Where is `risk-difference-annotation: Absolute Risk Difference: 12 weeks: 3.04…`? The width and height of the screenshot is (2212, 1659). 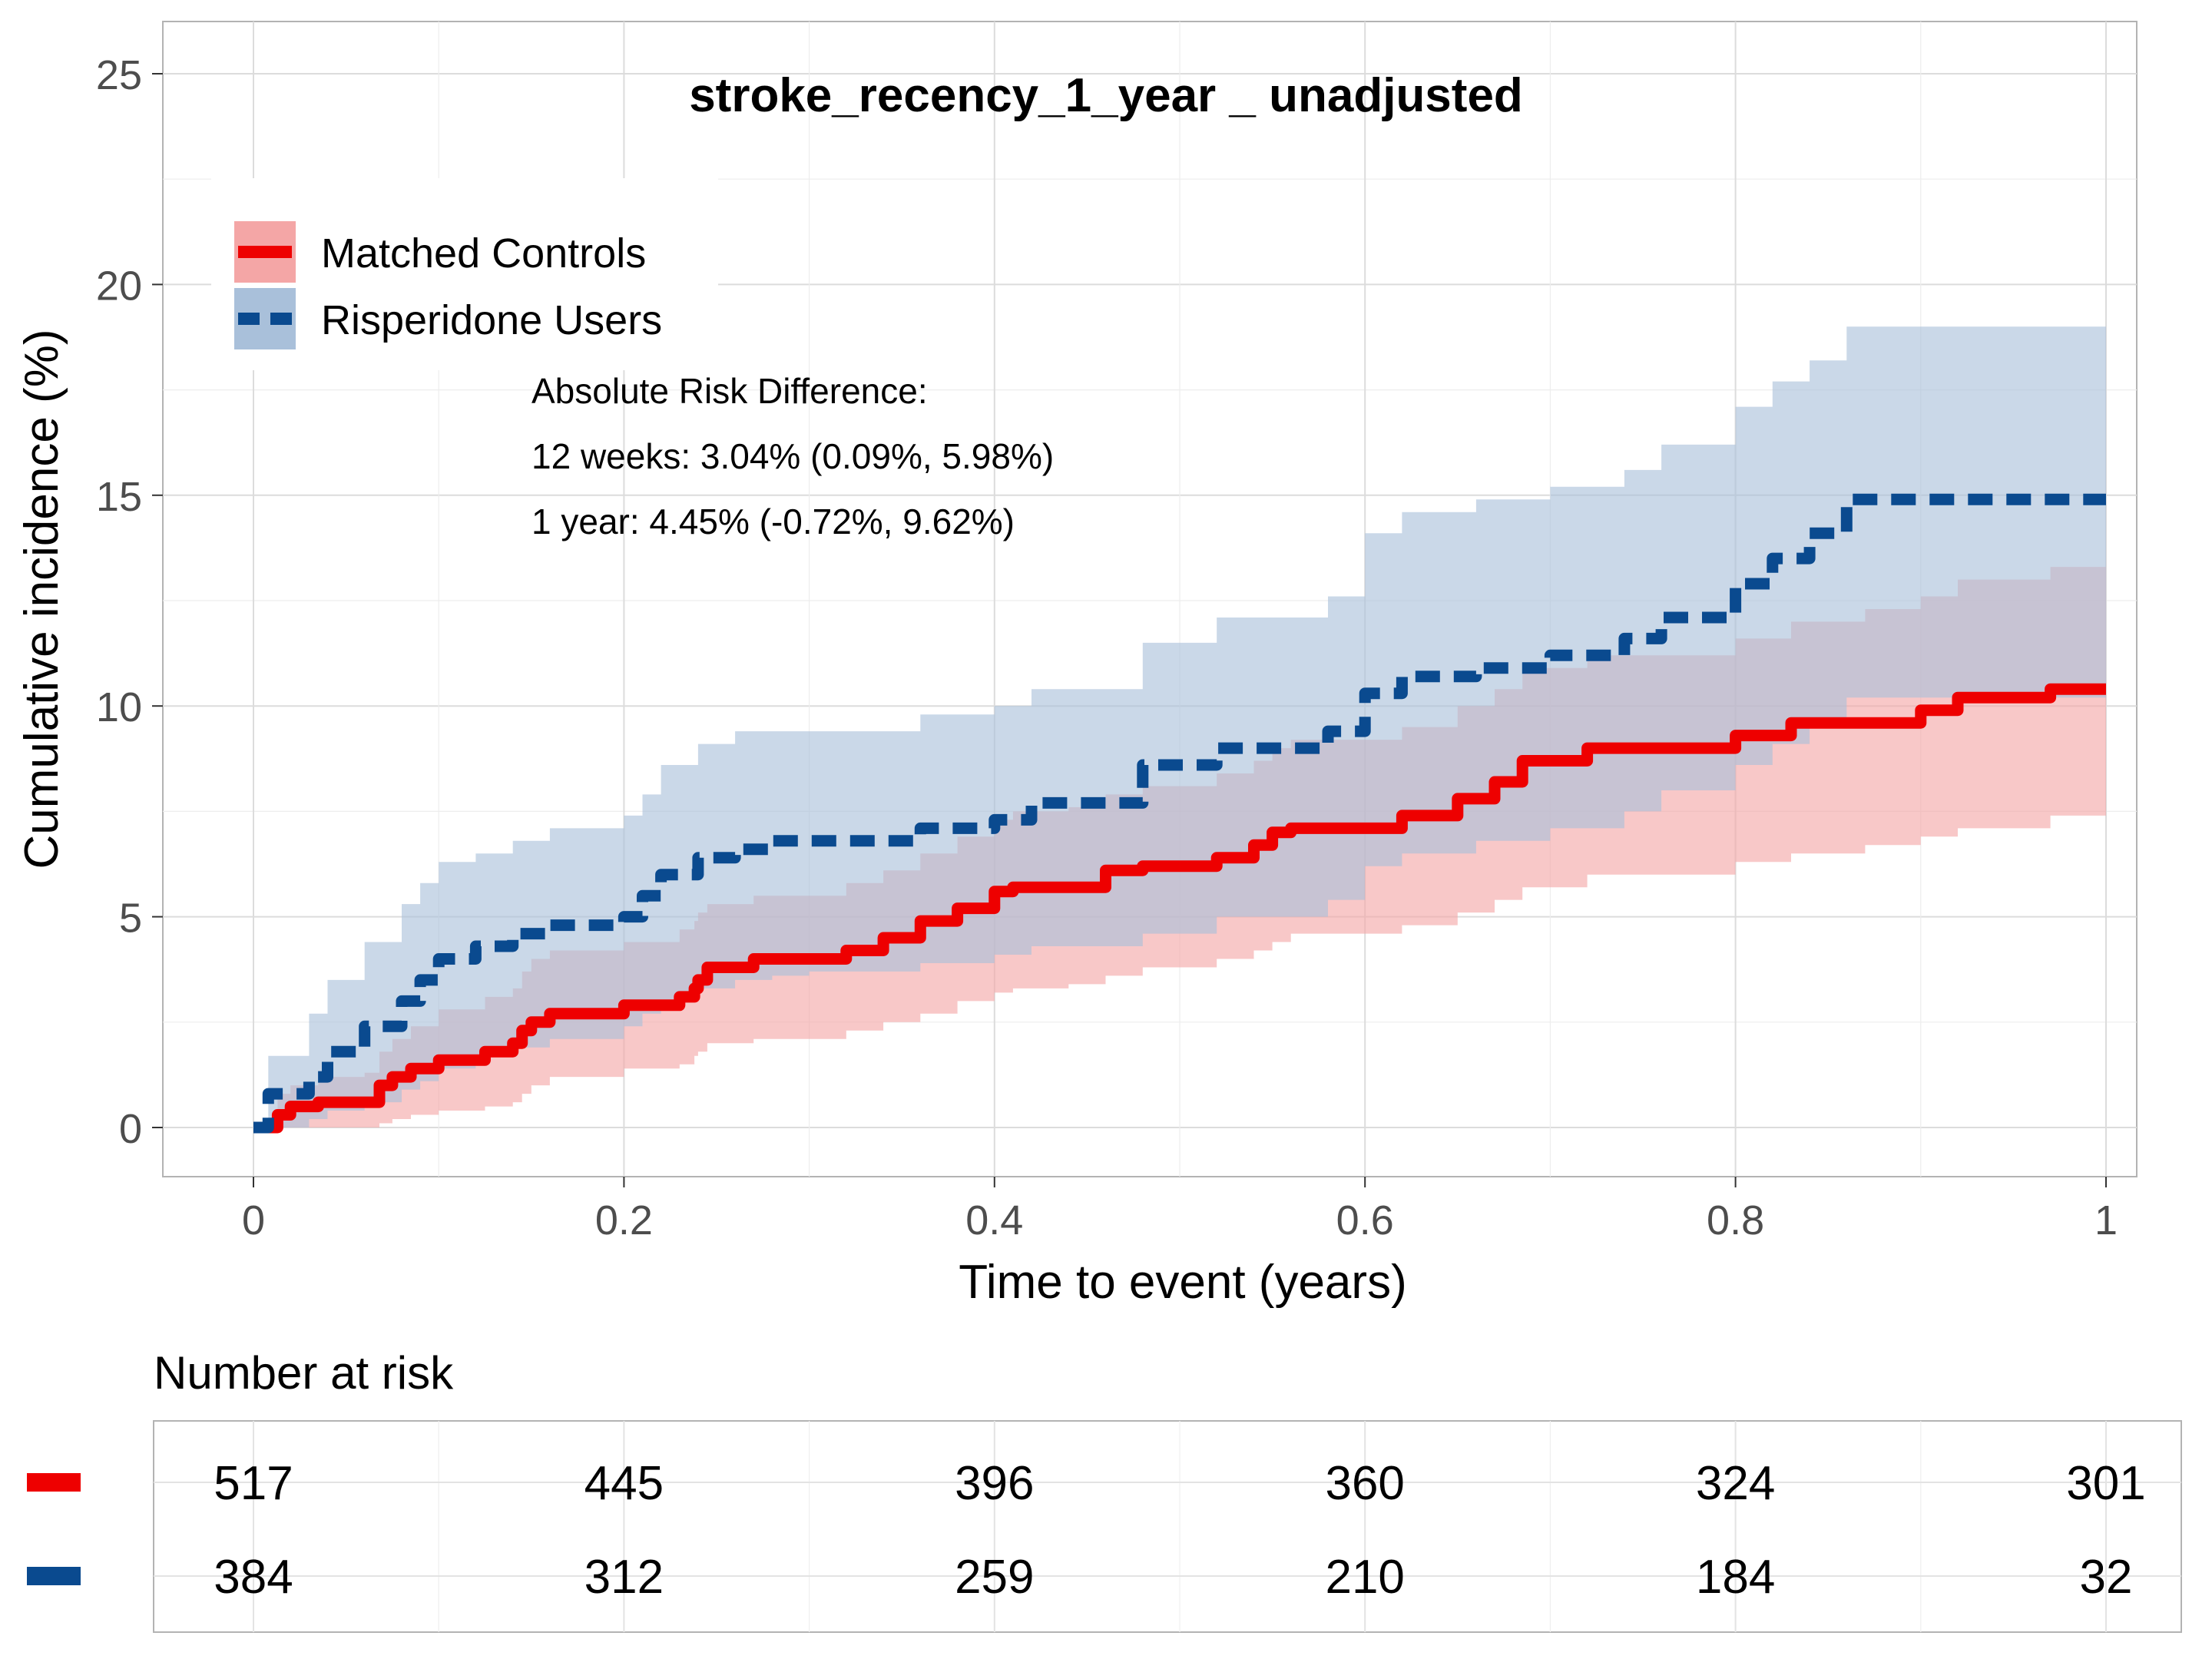
risk-difference-annotation: Absolute Risk Difference: 12 weeks: 3.04… is located at coordinates (793, 456).